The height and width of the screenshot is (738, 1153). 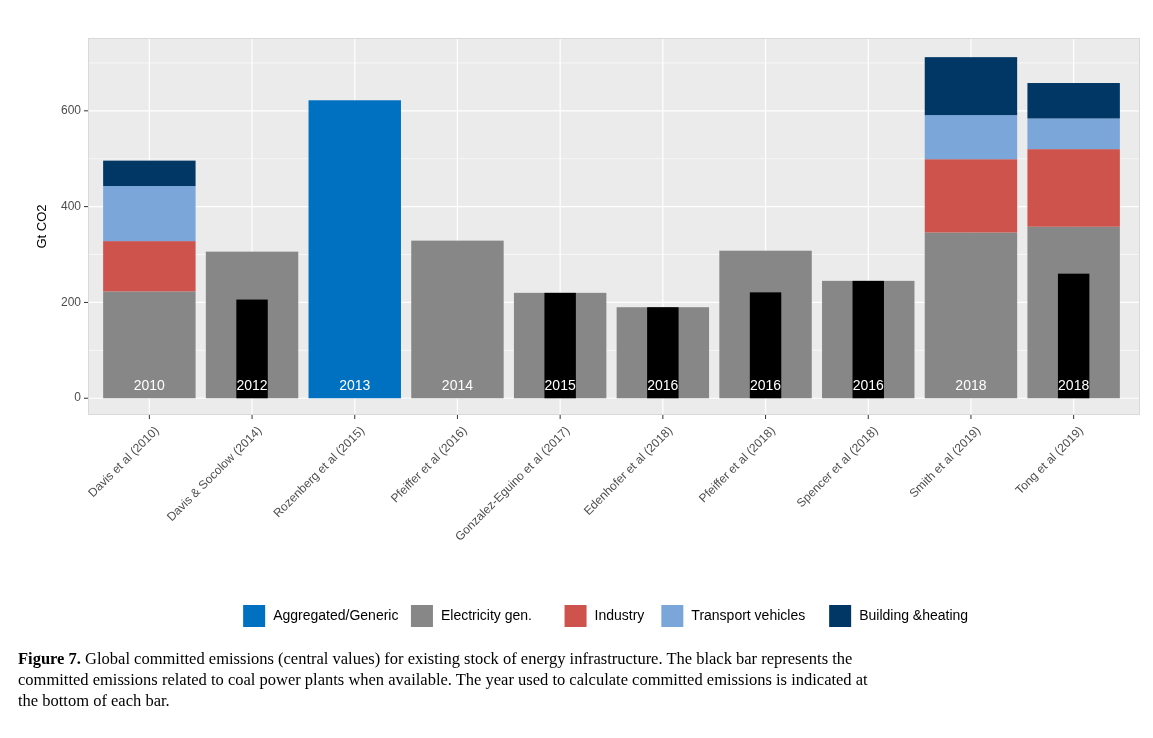 I want to click on annotation: 2012, so click(x=252, y=384).